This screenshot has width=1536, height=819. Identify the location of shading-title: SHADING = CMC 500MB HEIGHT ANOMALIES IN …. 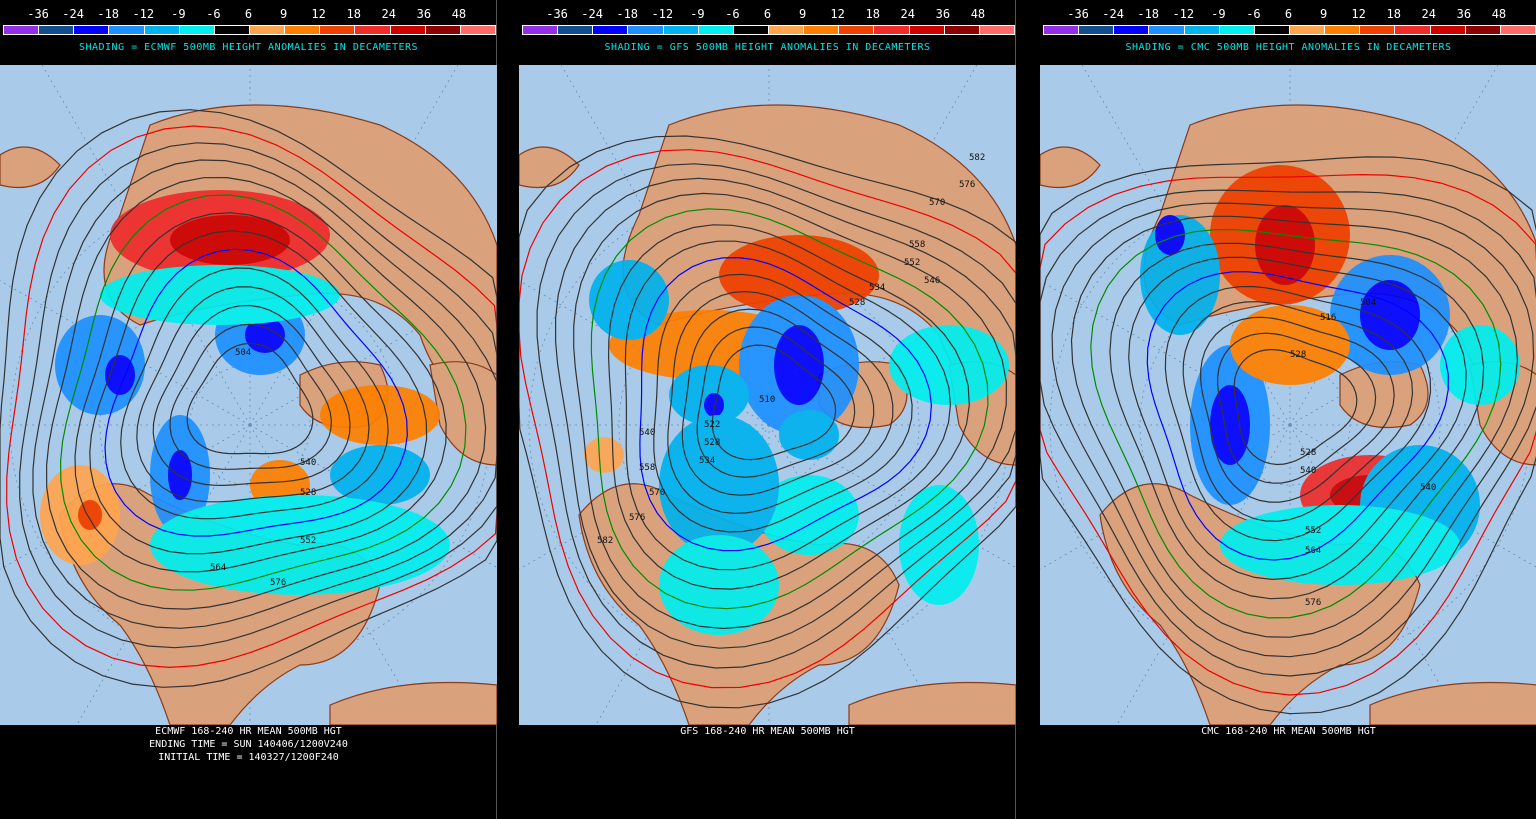
(1288, 47).